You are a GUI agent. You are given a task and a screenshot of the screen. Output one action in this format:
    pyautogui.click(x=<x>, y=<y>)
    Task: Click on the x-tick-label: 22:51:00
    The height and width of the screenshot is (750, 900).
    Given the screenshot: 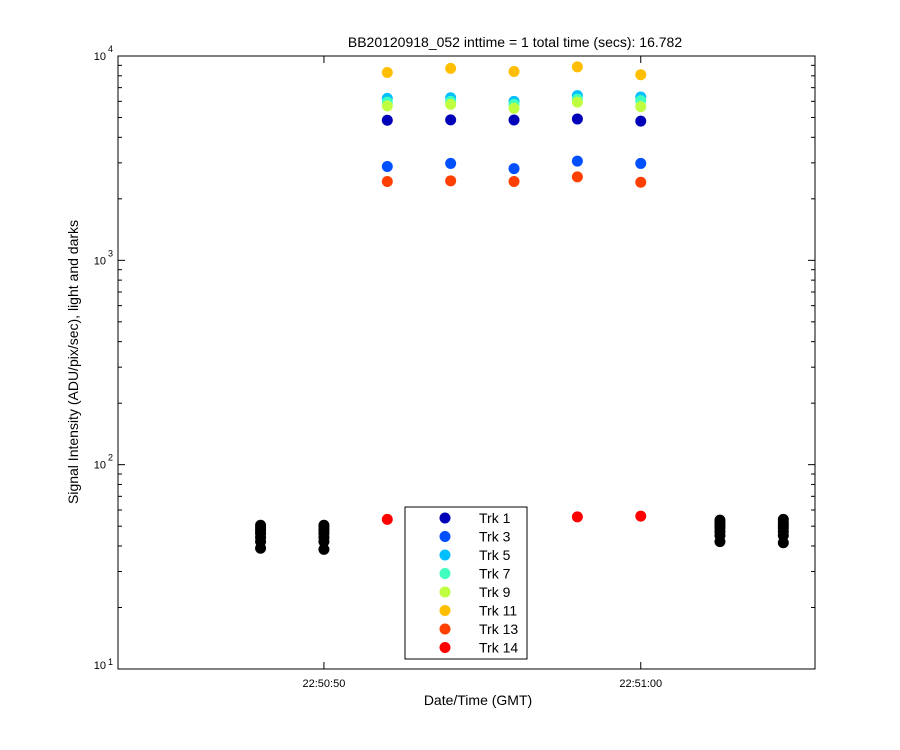 What is the action you would take?
    pyautogui.click(x=640, y=684)
    